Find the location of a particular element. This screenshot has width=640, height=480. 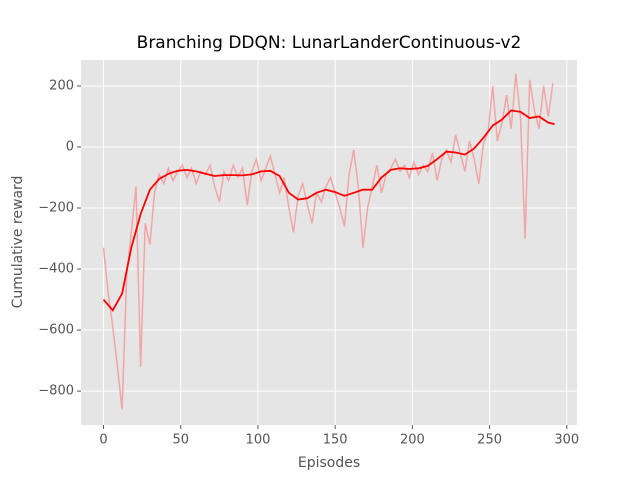

y-axis-label: Cumulative reward is located at coordinates (18, 242).